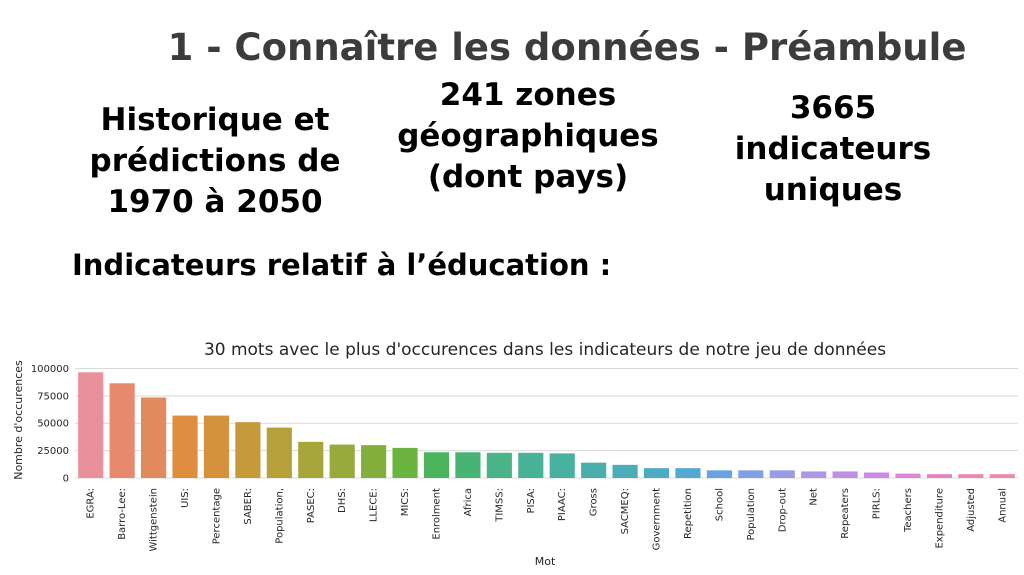  Describe the element at coordinates (279, 516) in the screenshot. I see `x-tick-label: Population,` at that location.